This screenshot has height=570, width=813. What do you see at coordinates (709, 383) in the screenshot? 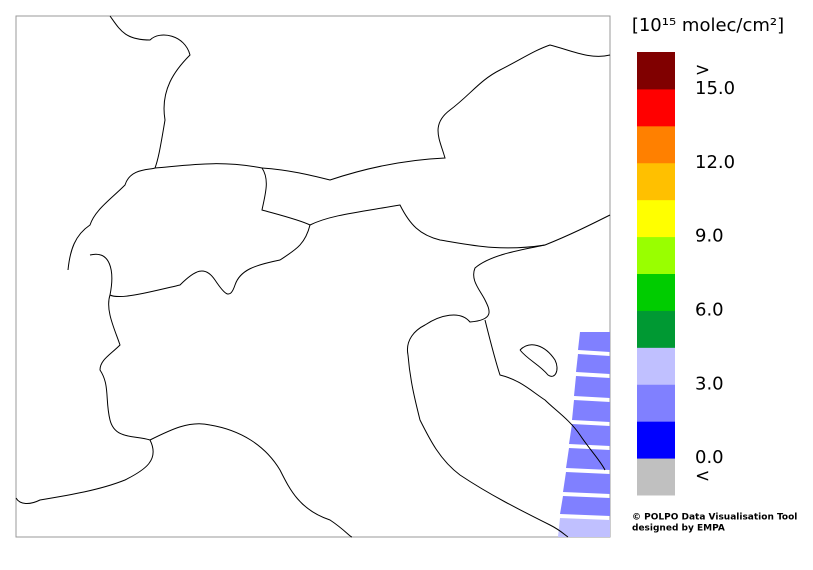
I see `colorbar-tick-label: 3.0` at bounding box center [709, 383].